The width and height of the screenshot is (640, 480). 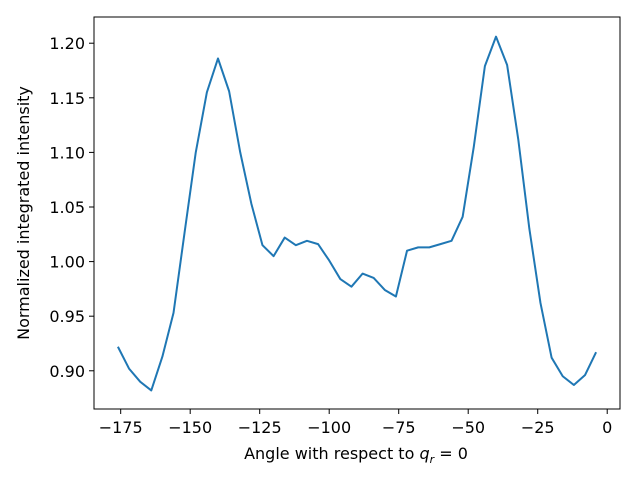 What do you see at coordinates (67, 262) in the screenshot?
I see `y-tick-label: 1.00` at bounding box center [67, 262].